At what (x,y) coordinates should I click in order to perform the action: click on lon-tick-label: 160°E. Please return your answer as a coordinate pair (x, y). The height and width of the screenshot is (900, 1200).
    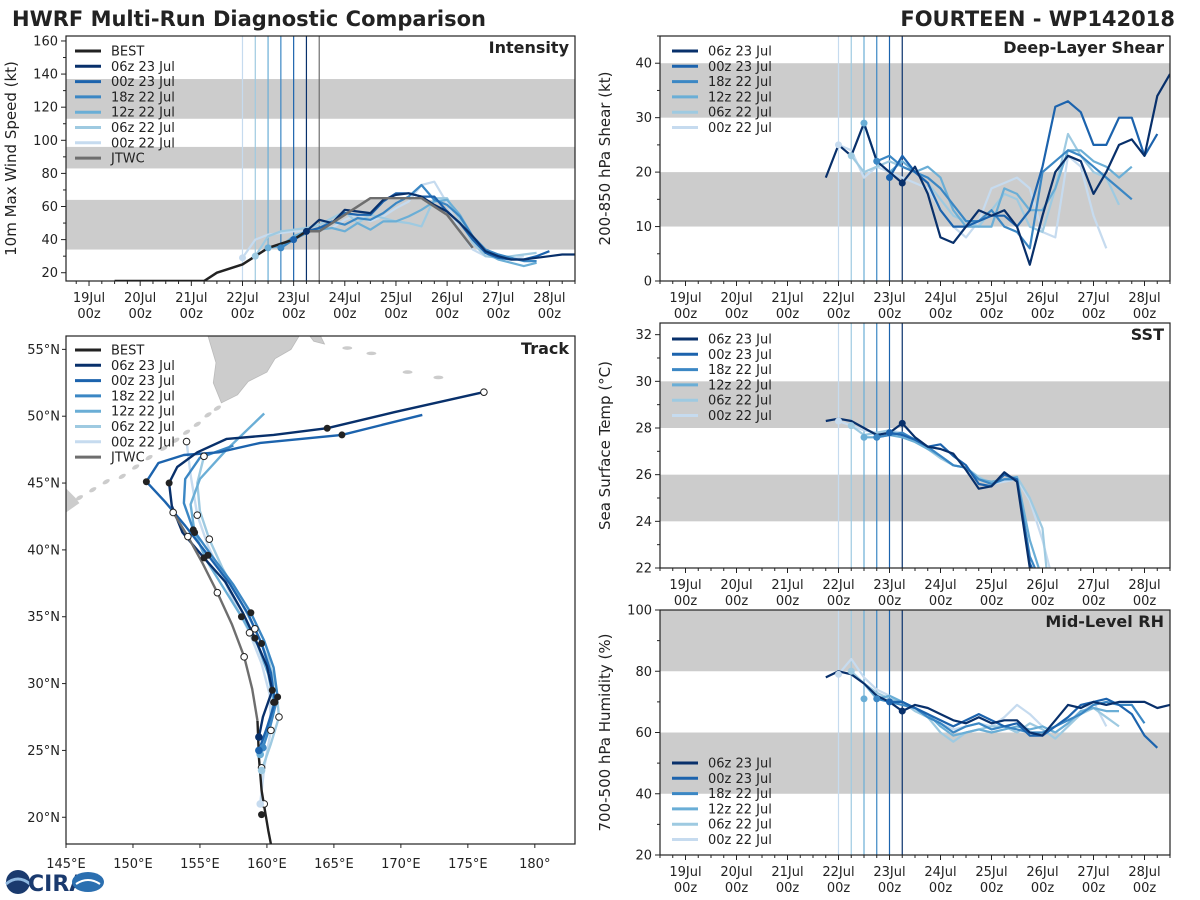
    Looking at the image, I should click on (267, 864).